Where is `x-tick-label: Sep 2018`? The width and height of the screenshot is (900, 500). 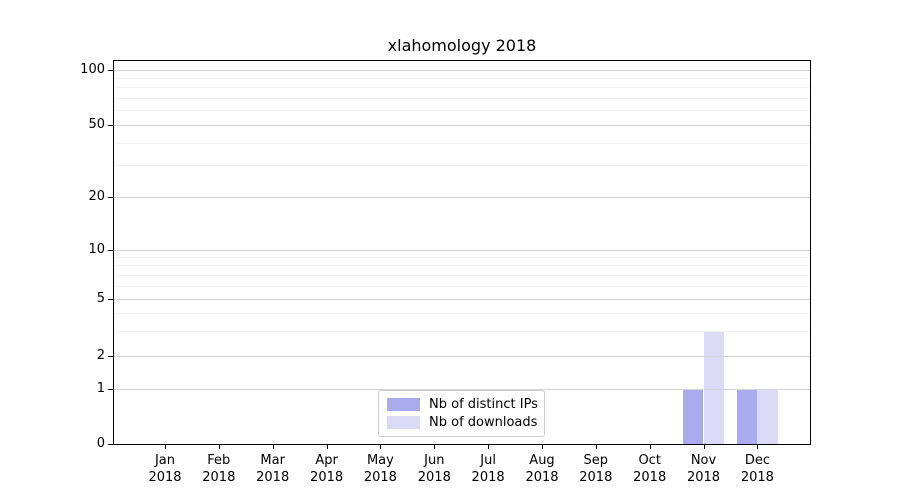
x-tick-label: Sep 2018 is located at coordinates (596, 469).